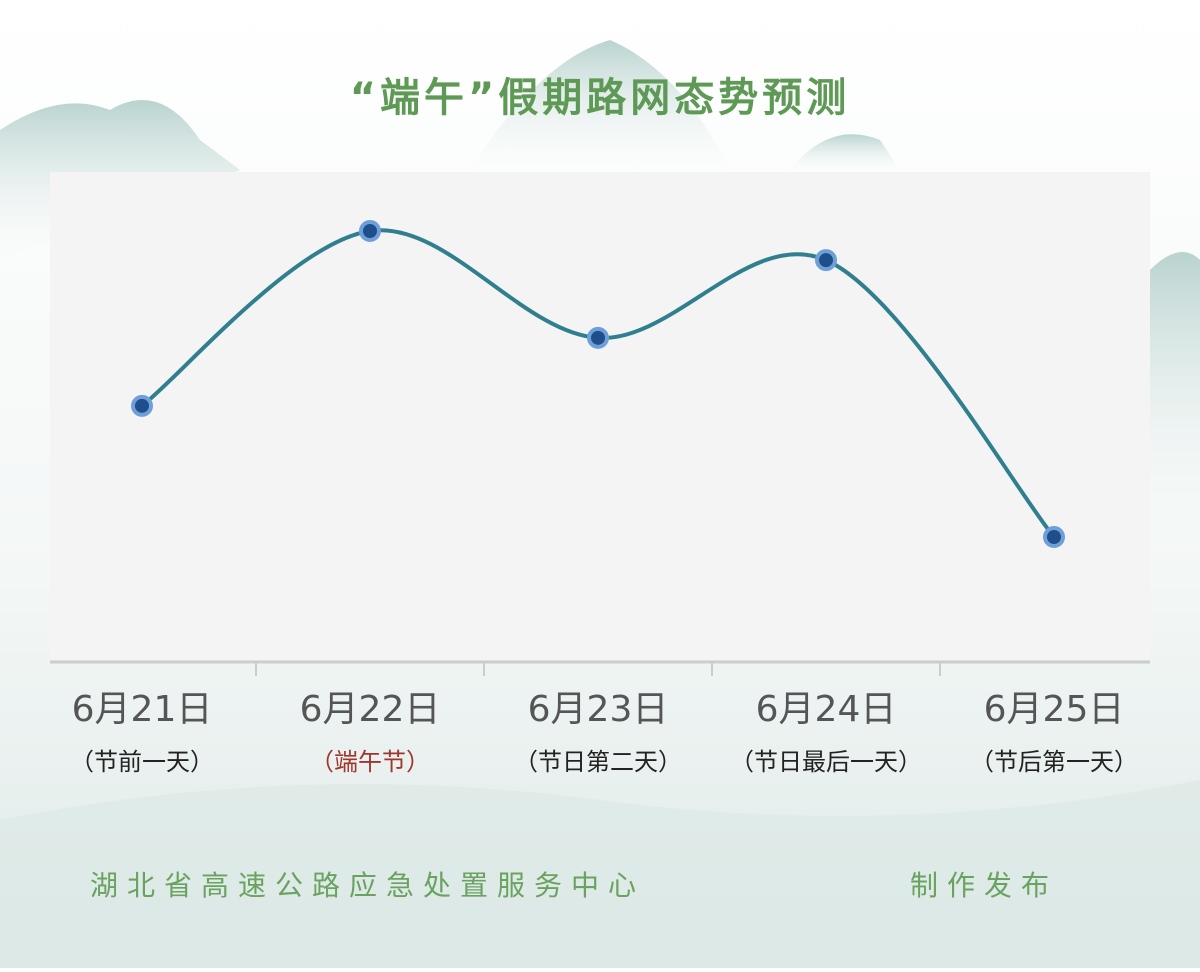 This screenshot has width=1200, height=972. I want to click on x-tick-note: （节后第一天）, so click(1054, 762).